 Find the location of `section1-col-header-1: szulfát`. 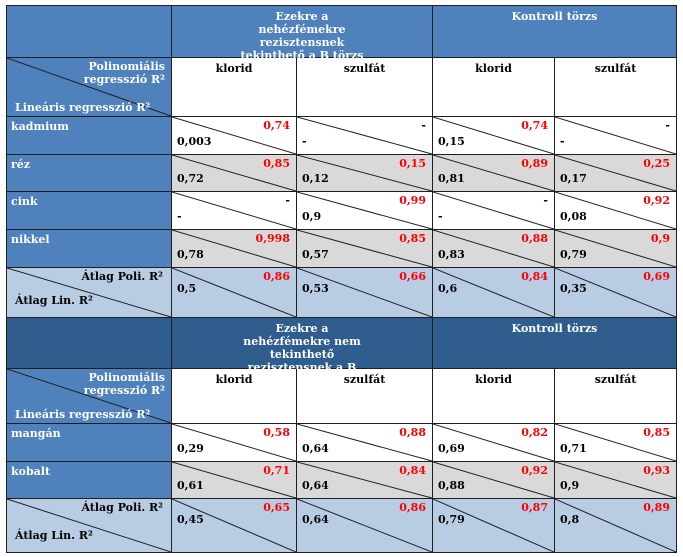

section1-col-header-1: szulfát is located at coordinates (365, 87).